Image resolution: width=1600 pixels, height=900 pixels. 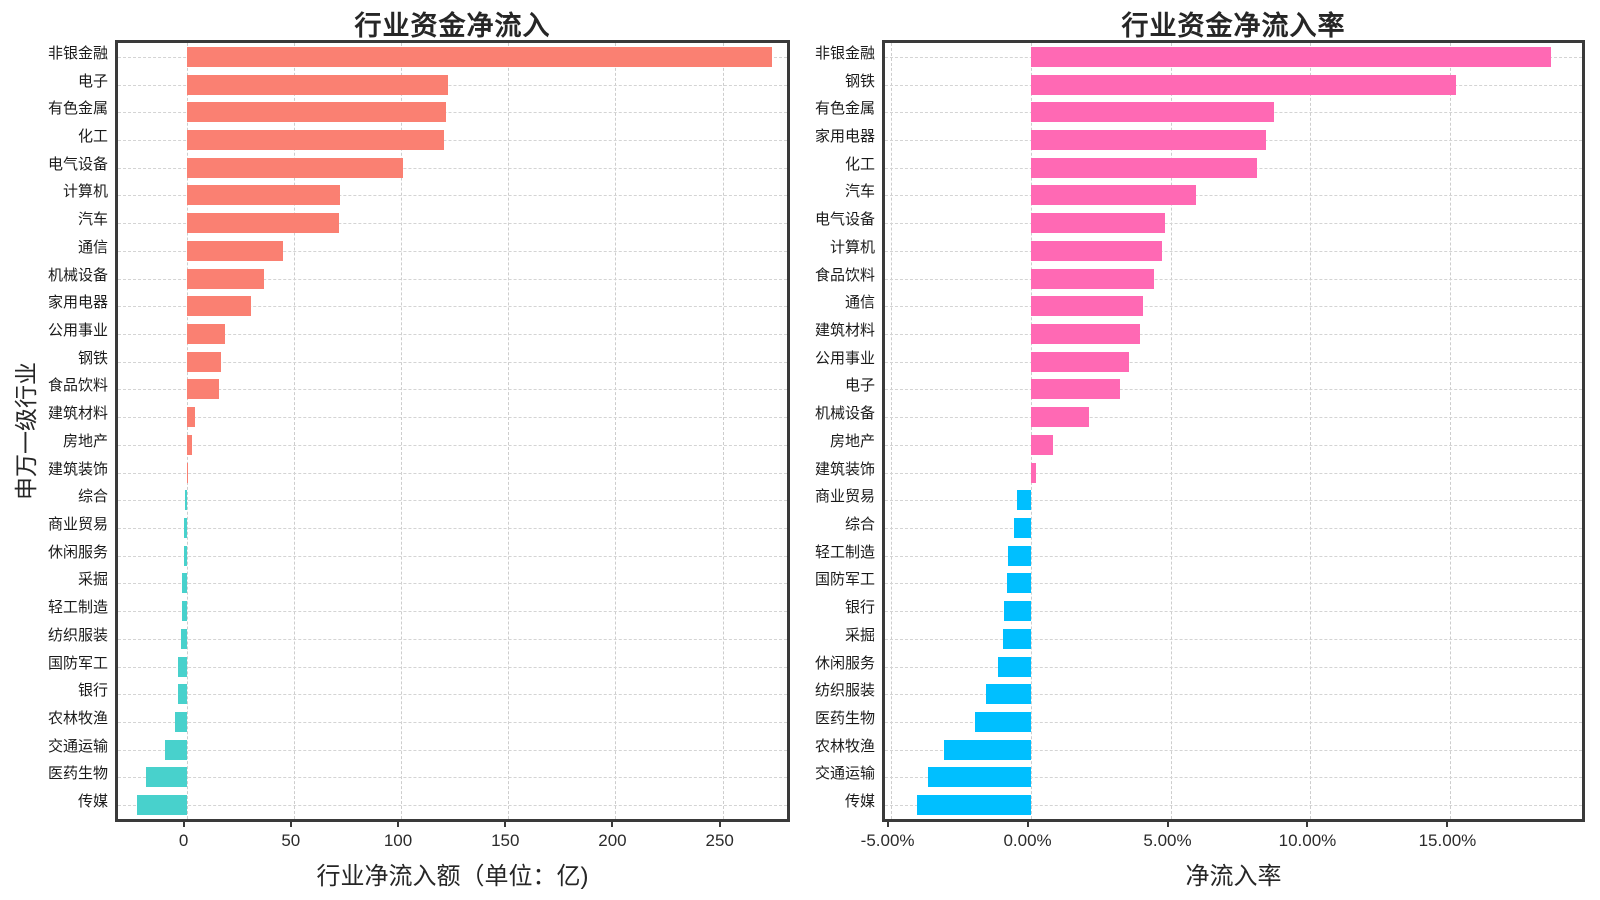 I want to click on category-label: 建筑装饰, so click(x=844, y=469).